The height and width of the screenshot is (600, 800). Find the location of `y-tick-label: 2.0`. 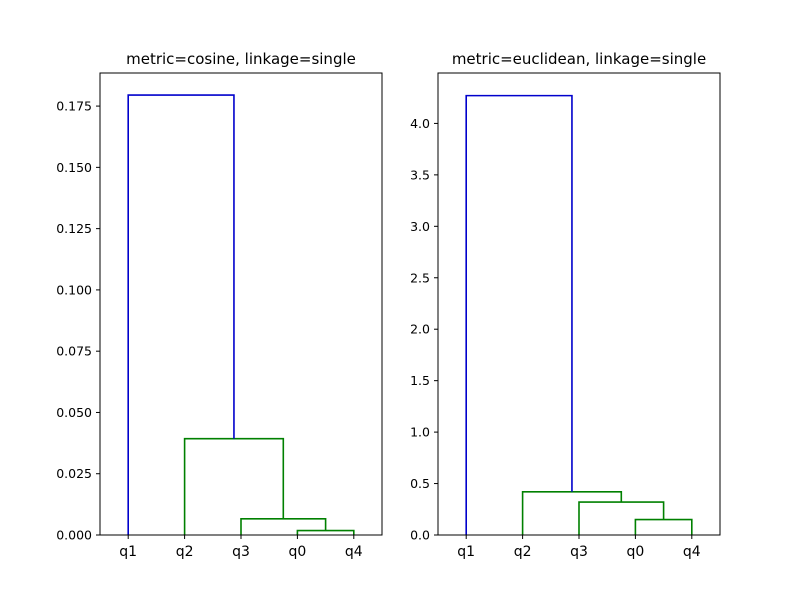

y-tick-label: 2.0 is located at coordinates (420, 329).